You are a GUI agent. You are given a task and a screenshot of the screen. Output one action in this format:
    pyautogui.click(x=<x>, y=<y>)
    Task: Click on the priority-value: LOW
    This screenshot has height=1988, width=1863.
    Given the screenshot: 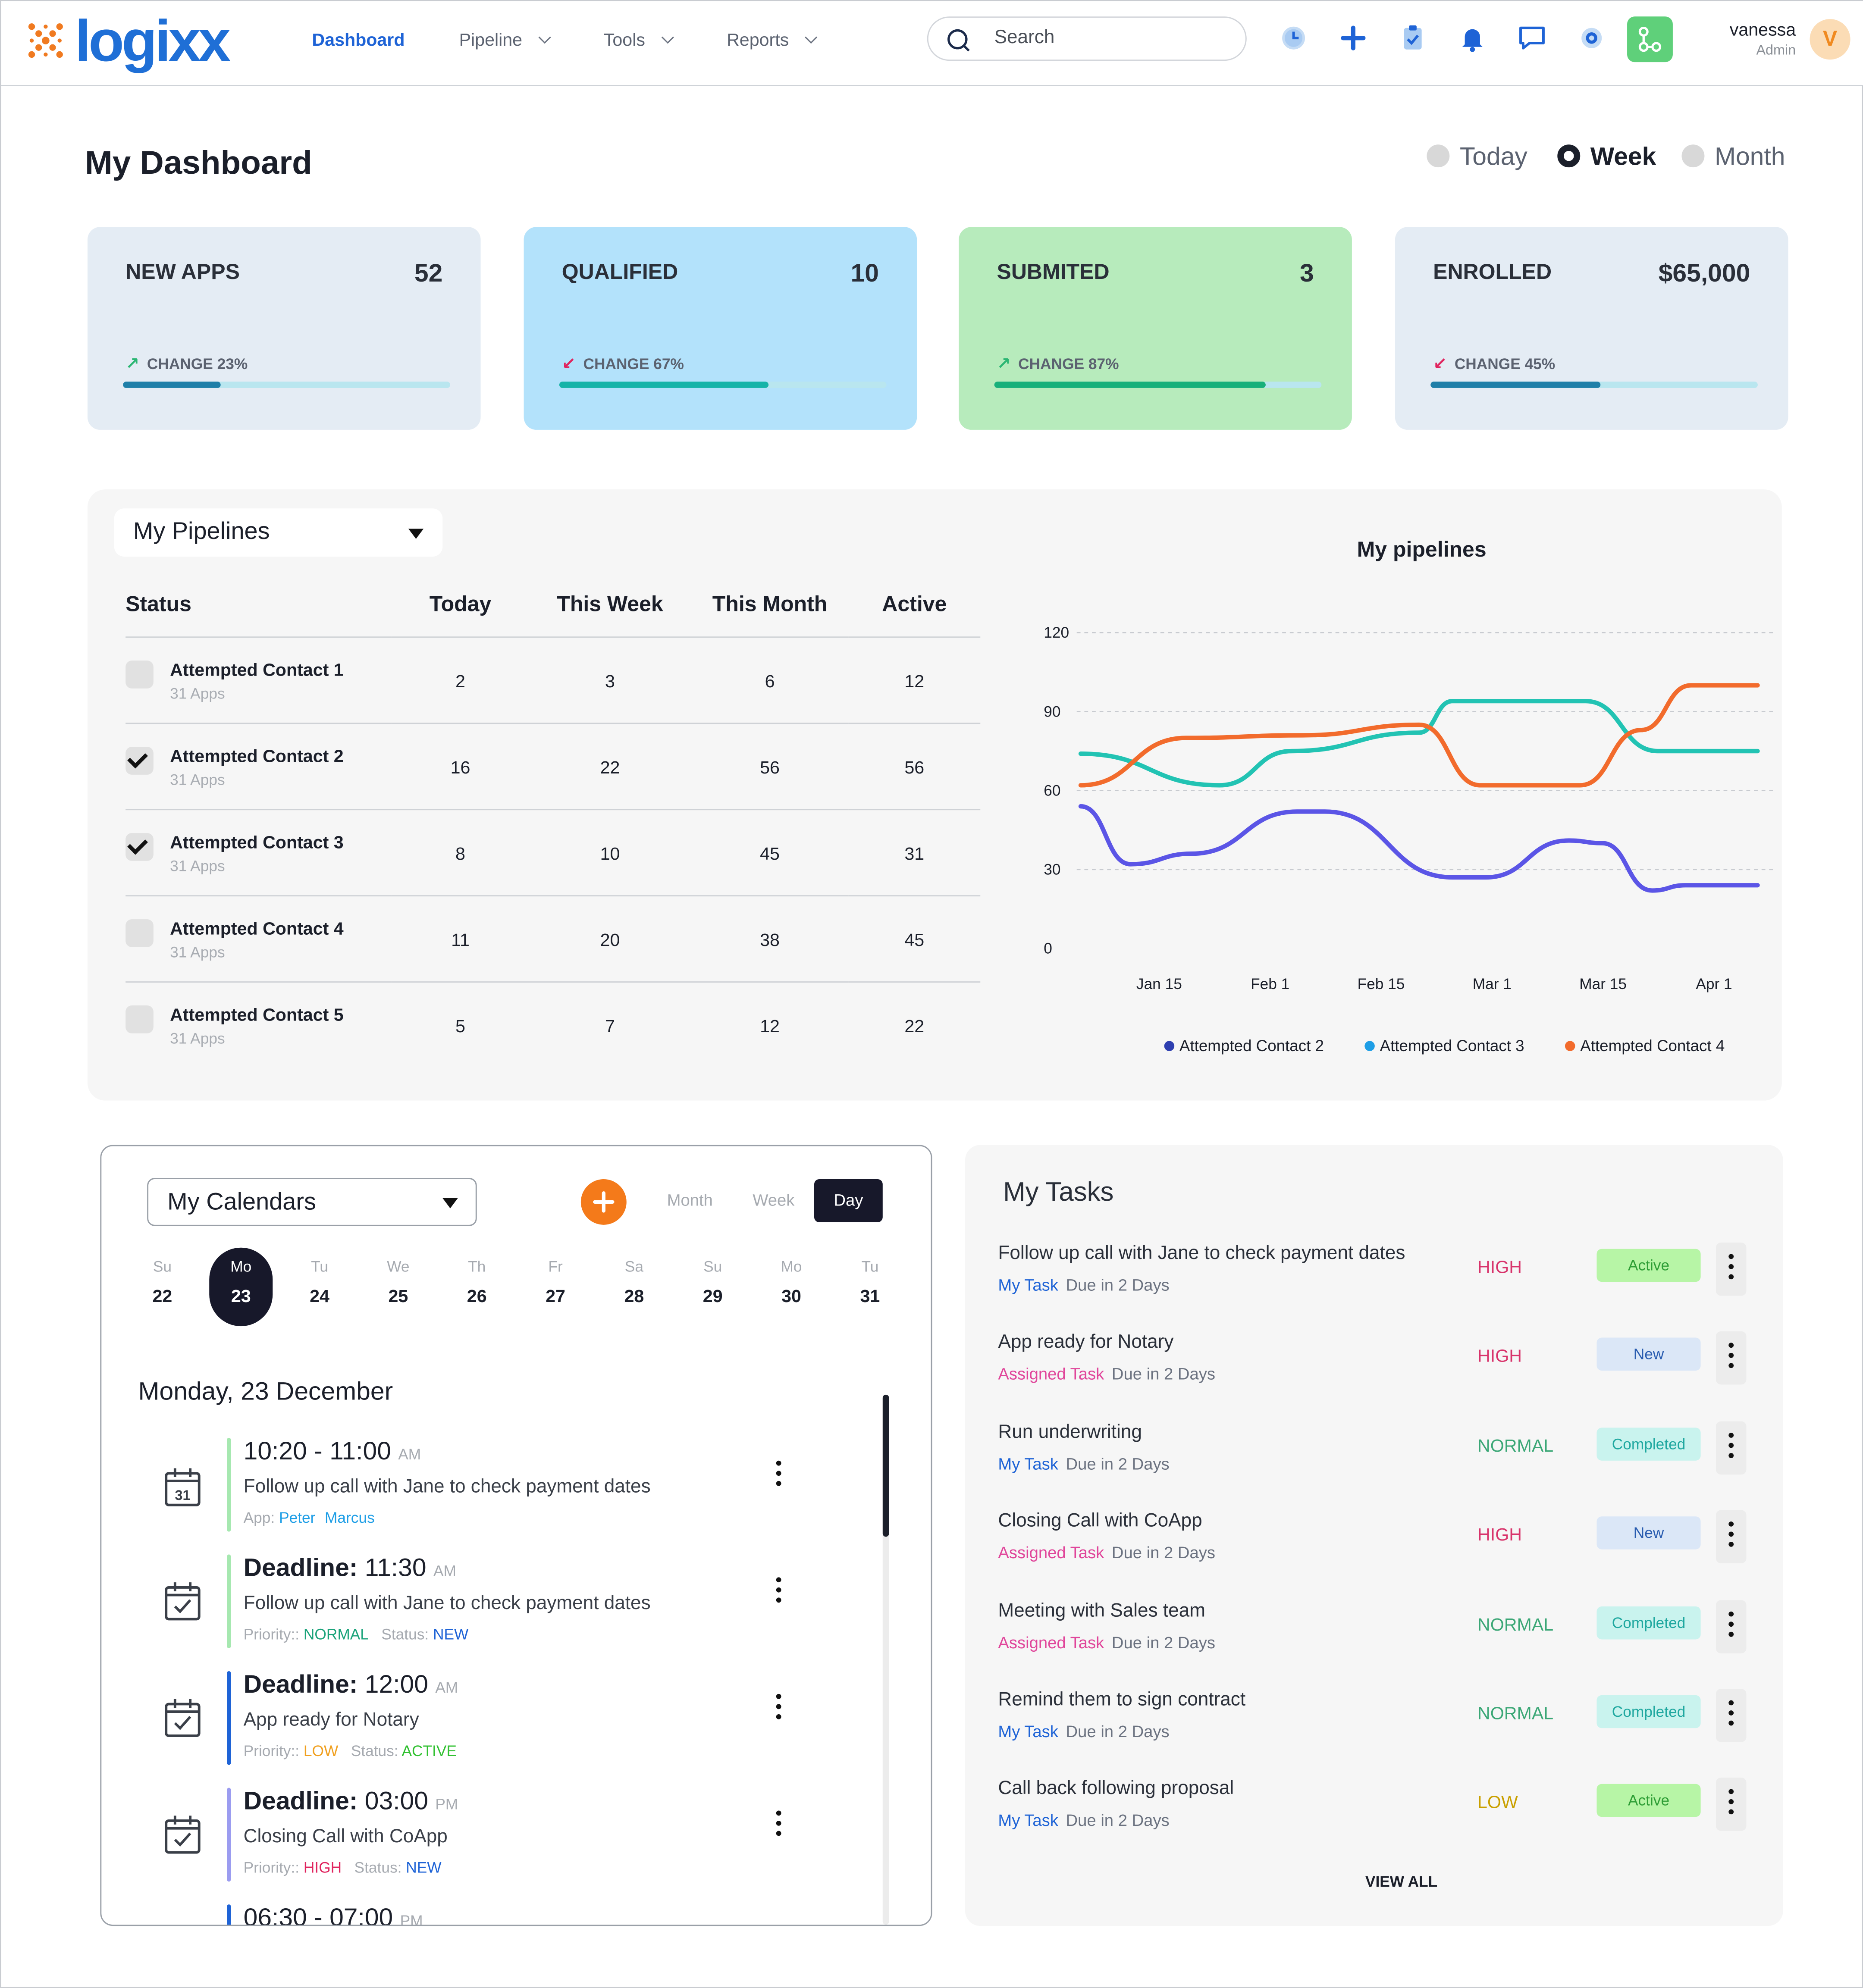 What is the action you would take?
    pyautogui.click(x=321, y=1751)
    